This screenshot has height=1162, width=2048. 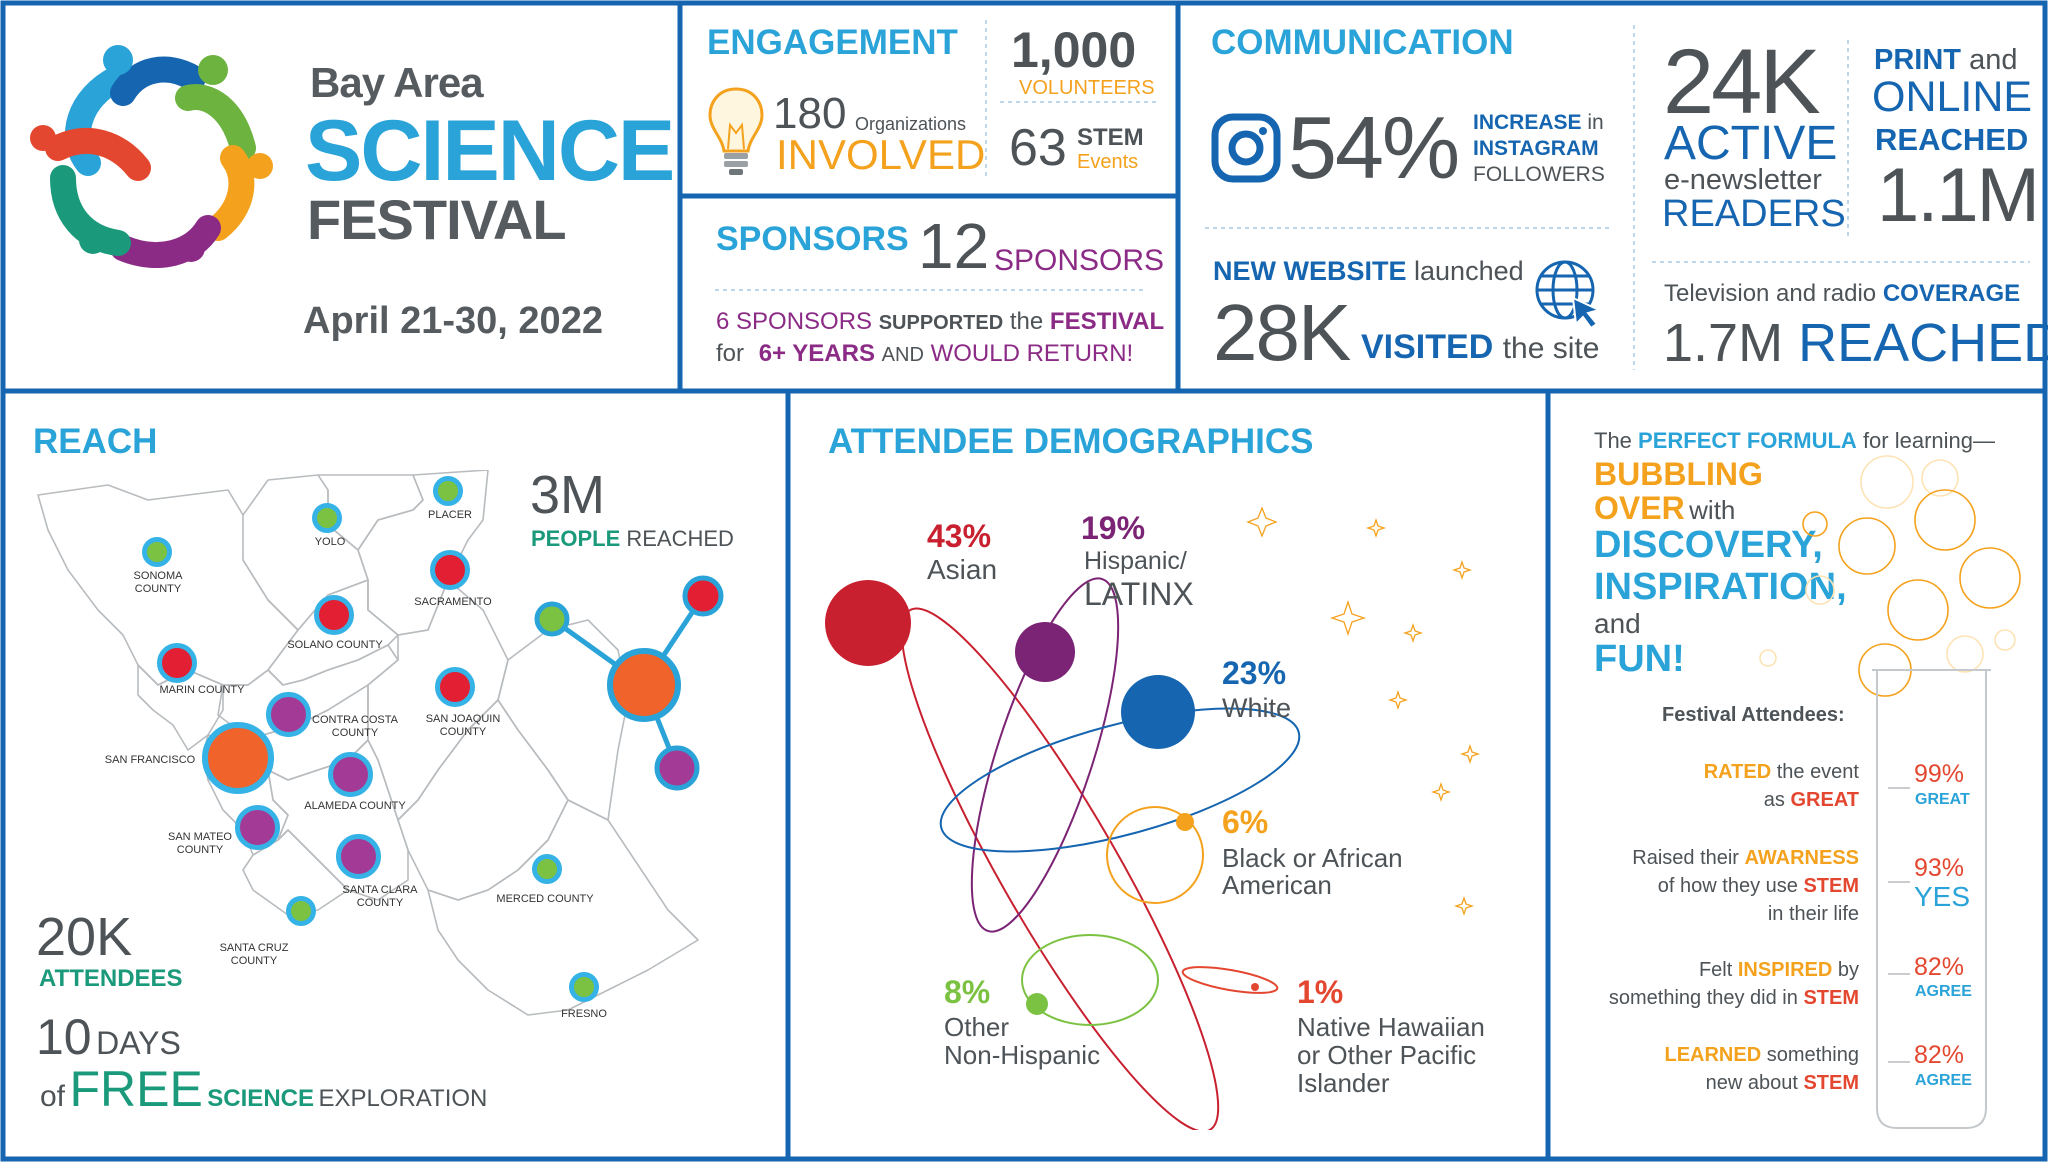 I want to click on county-label: SANTA CRUZ COUNTY, so click(x=254, y=954).